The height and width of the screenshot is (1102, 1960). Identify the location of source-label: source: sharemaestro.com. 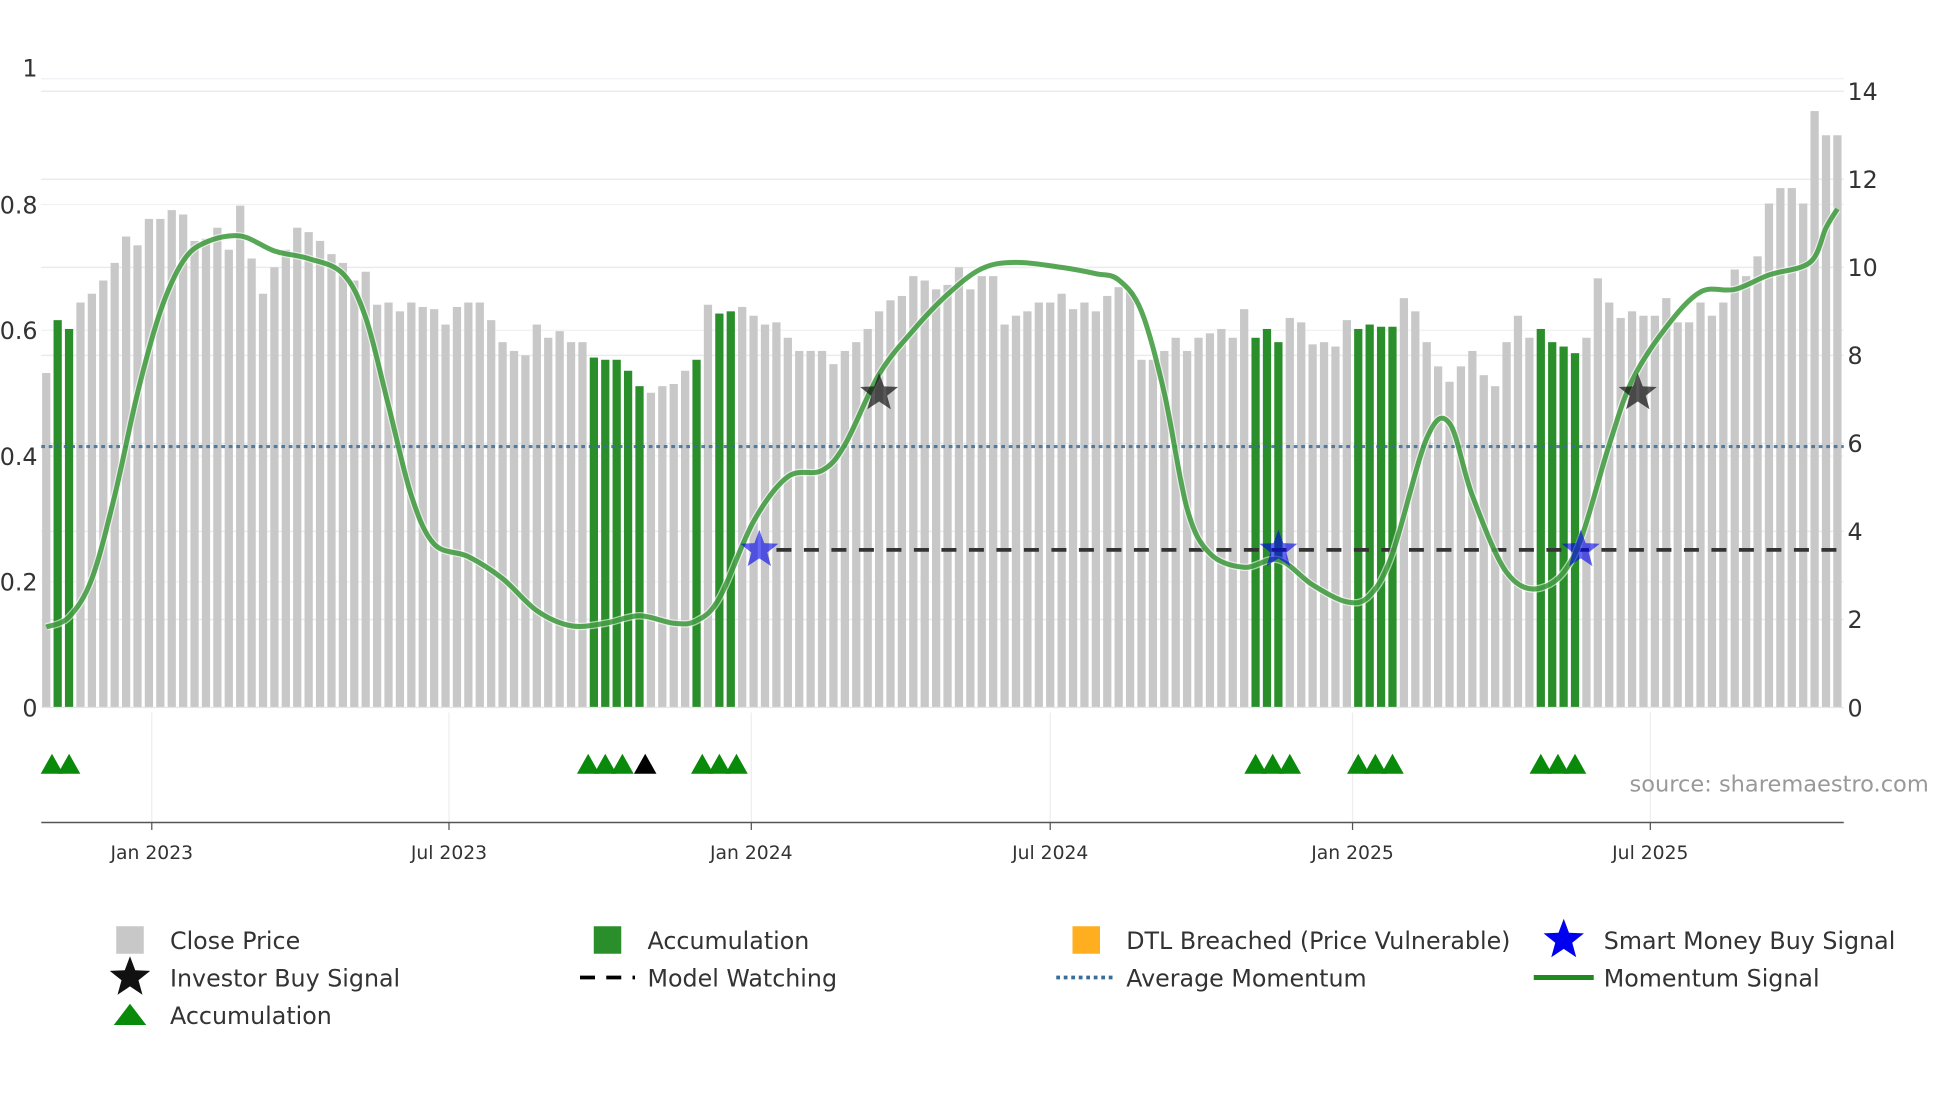
(1779, 784).